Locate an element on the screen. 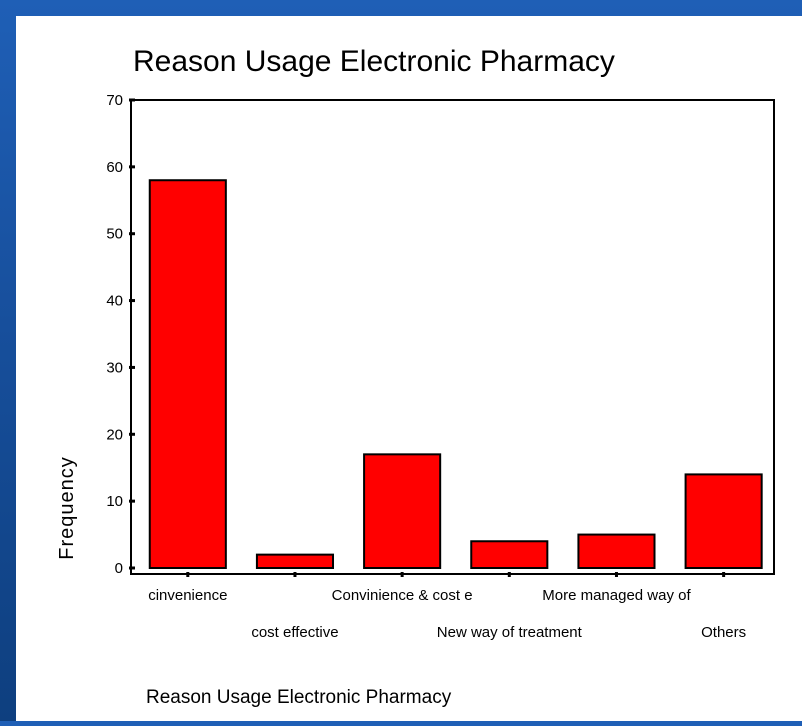  y-tick-label: 70 is located at coordinates (114, 100).